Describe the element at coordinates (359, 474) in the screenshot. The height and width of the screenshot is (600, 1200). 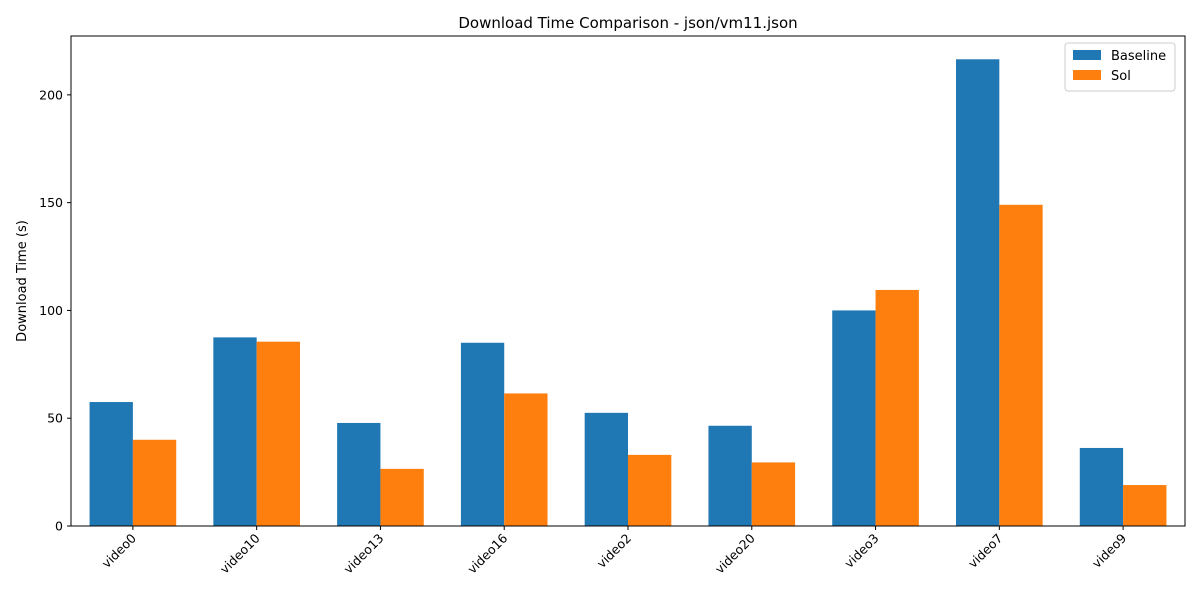
I see `bar-baseline-video13` at that location.